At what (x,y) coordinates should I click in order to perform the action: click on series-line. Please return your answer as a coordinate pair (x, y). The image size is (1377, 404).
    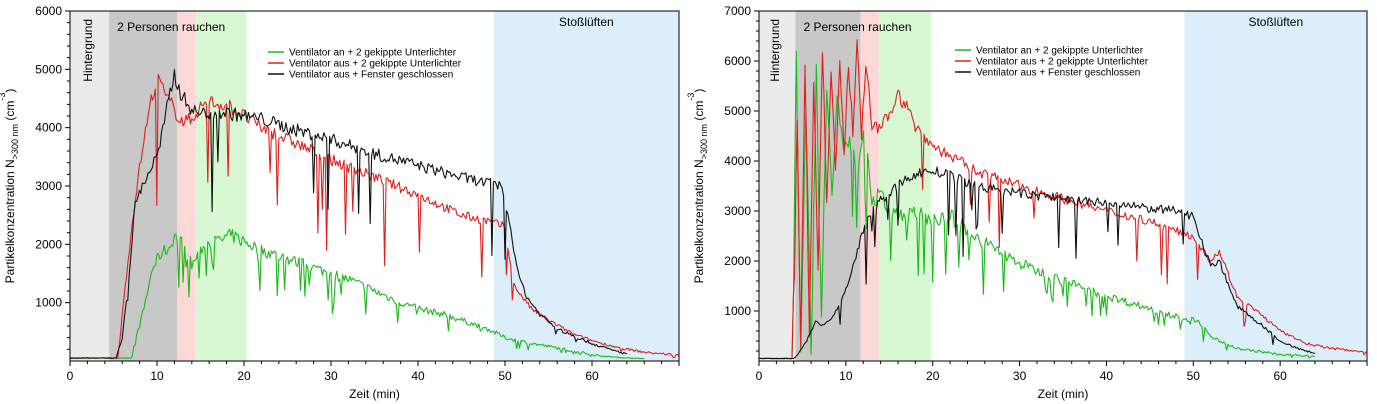
    Looking at the image, I should click on (357, 294).